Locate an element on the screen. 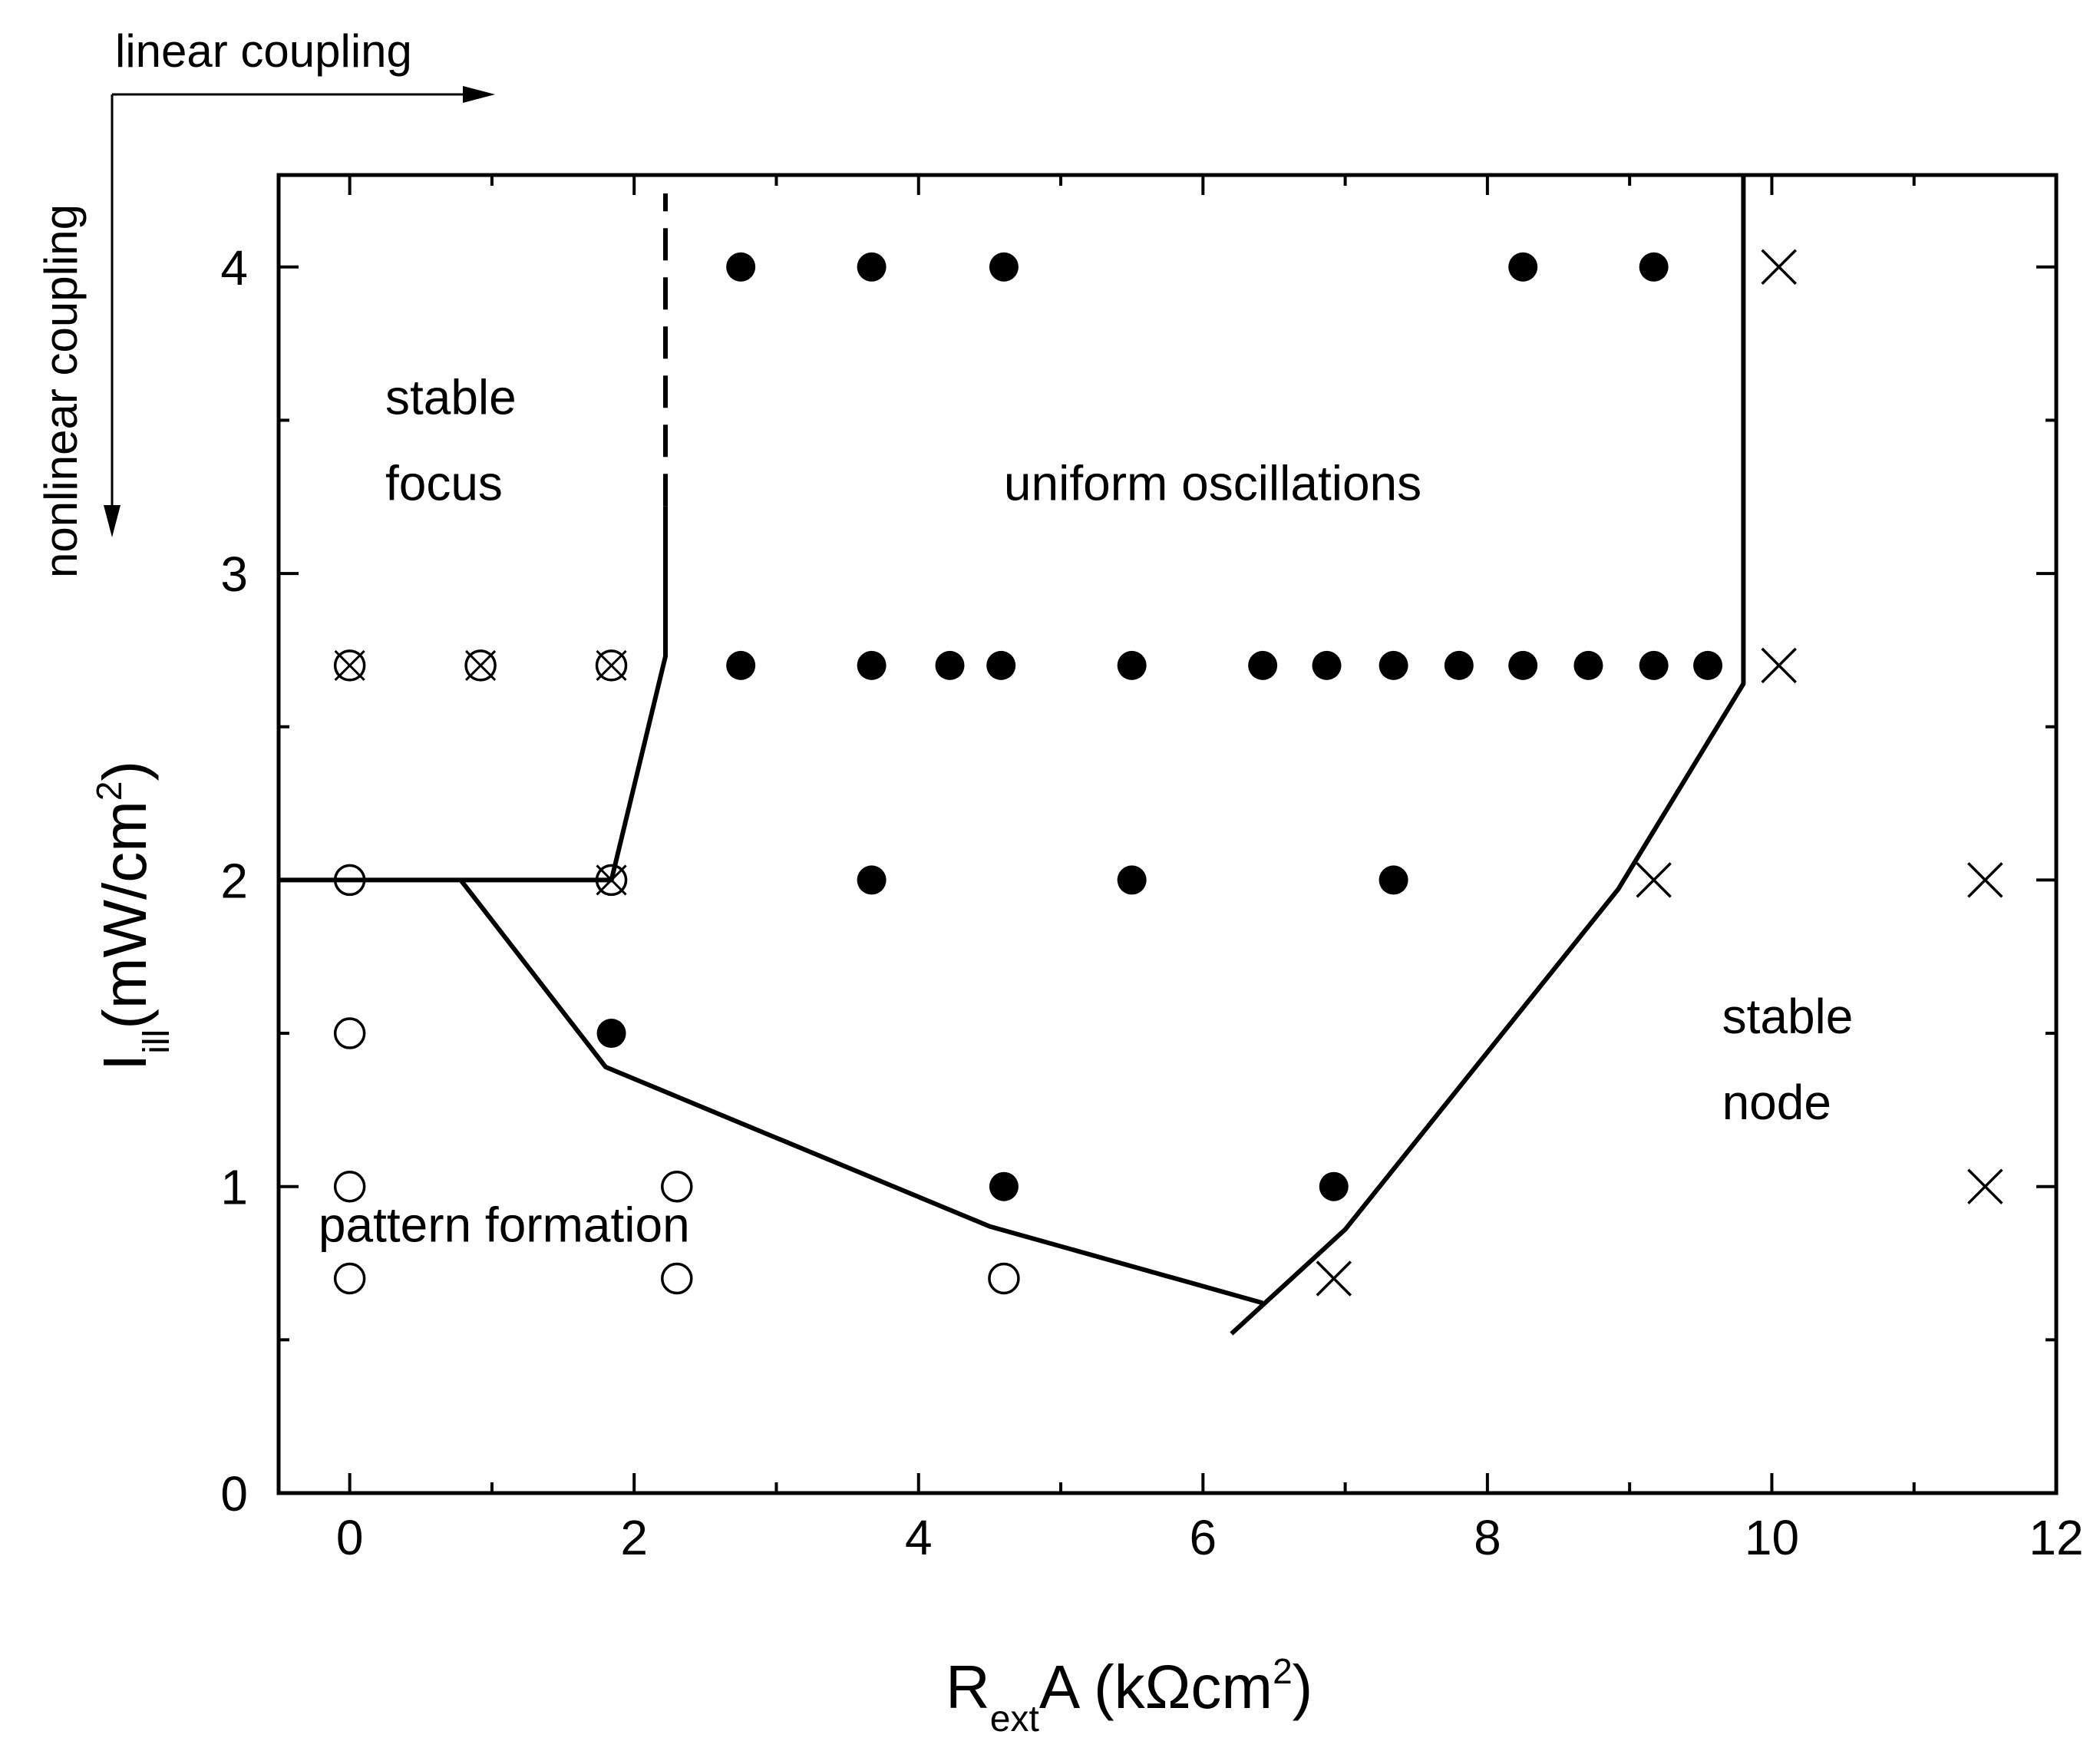  y-axis-title-end: ) is located at coordinates (125, 771).